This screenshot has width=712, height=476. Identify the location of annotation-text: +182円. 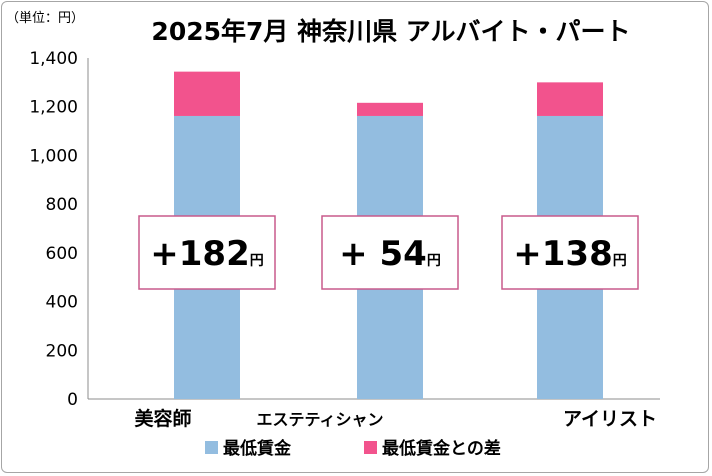
(206, 254).